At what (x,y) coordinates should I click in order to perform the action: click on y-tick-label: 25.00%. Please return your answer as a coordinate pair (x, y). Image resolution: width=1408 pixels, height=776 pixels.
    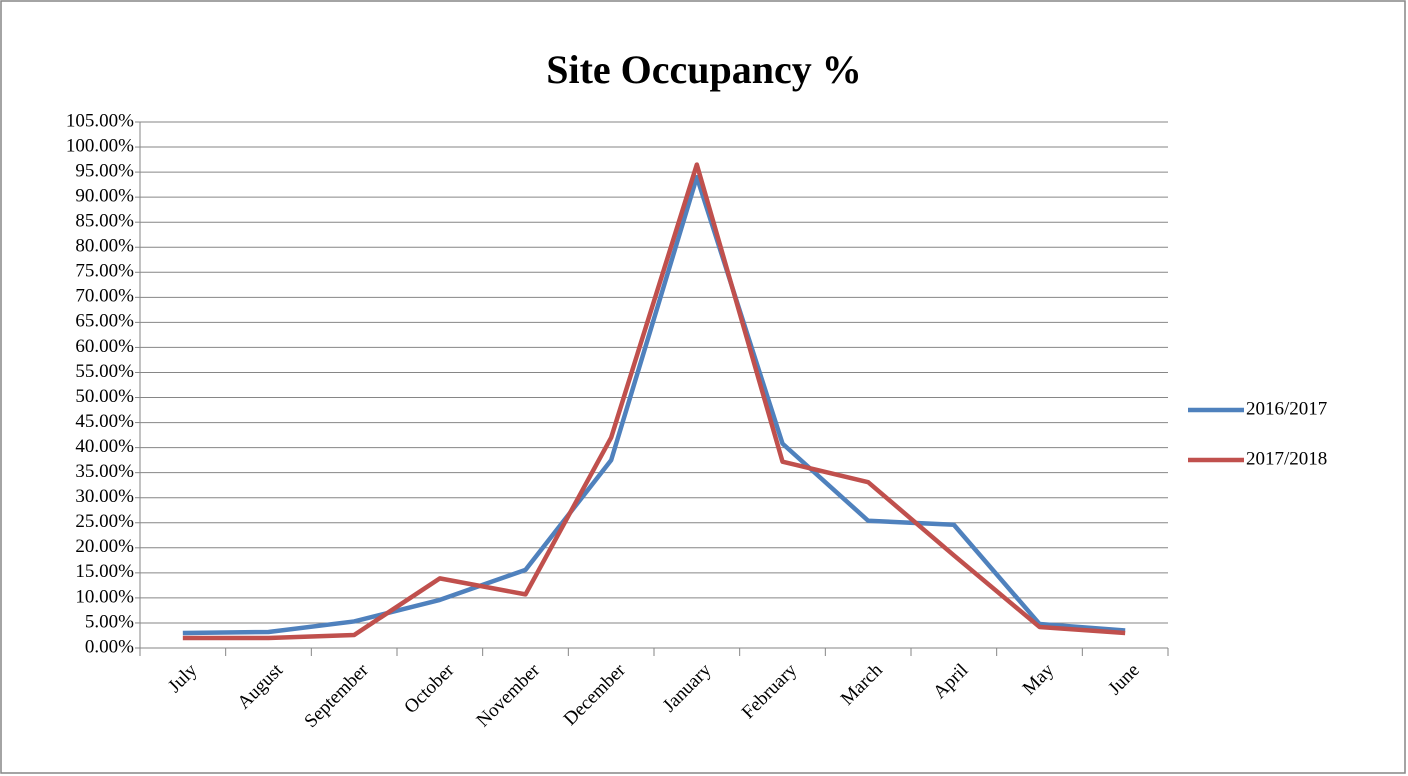
    Looking at the image, I should click on (104, 521).